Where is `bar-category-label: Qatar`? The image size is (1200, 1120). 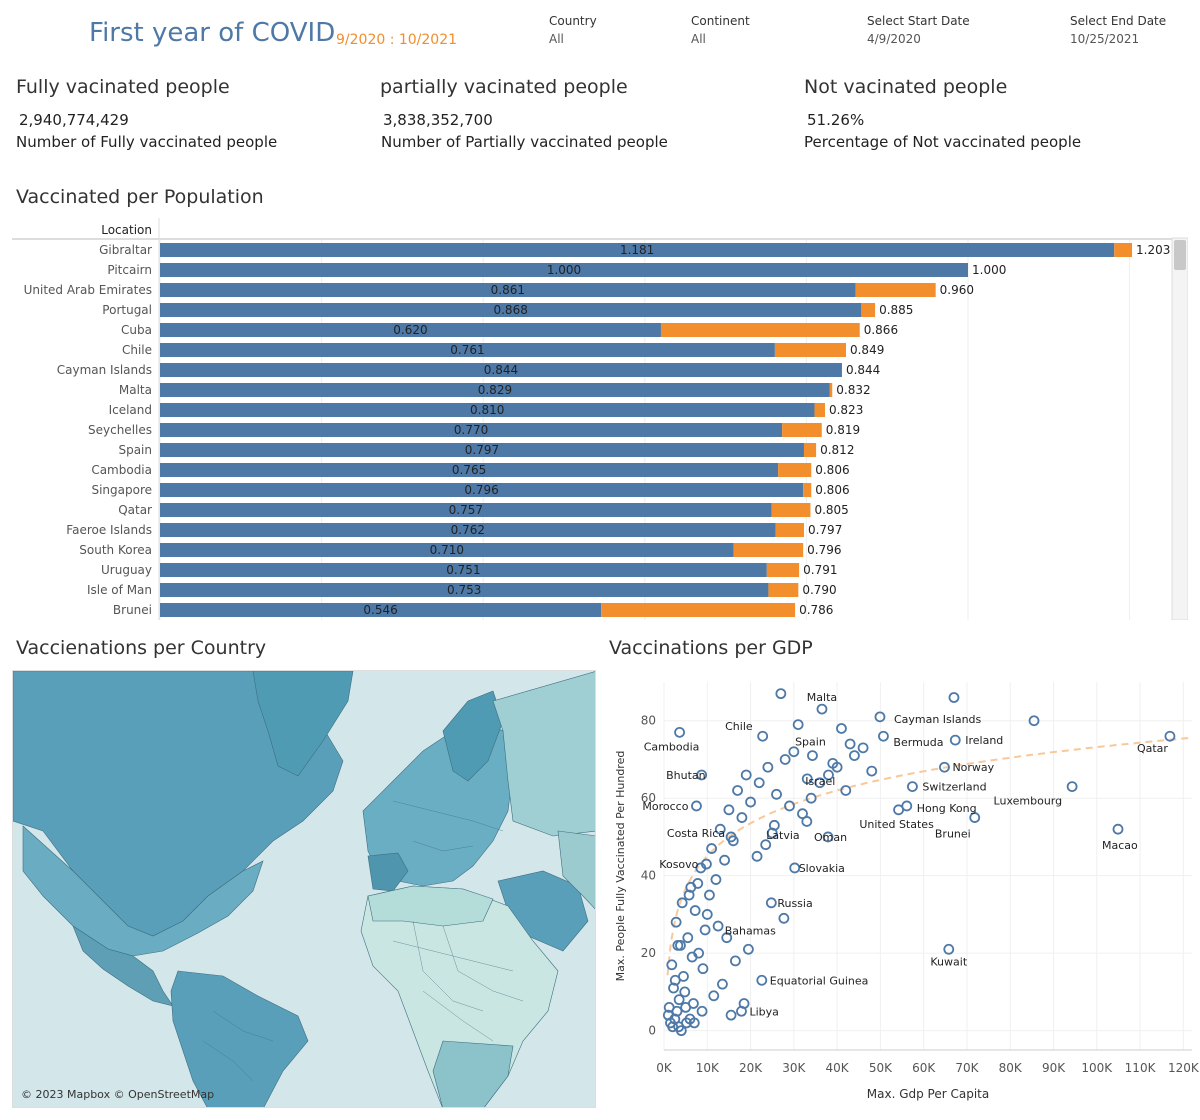
bar-category-label: Qatar is located at coordinates (135, 510).